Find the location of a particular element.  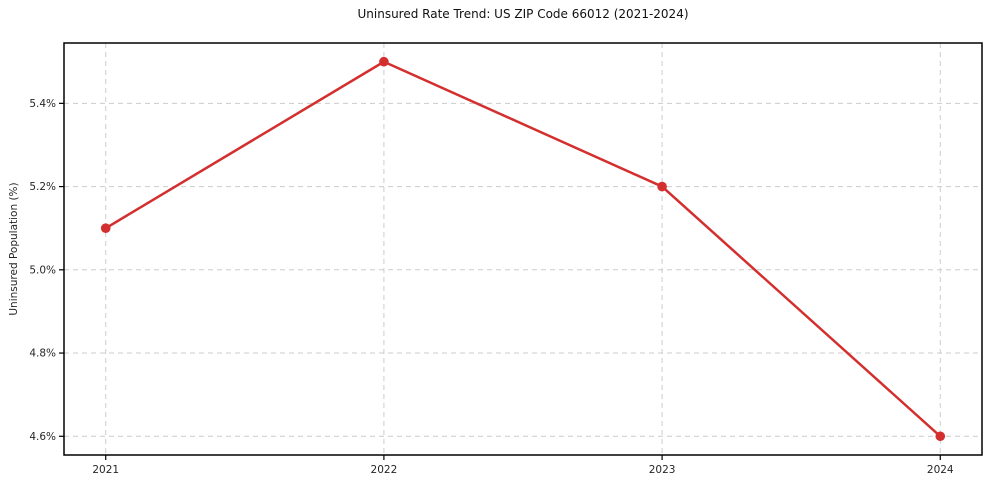

data-point-2022 is located at coordinates (384, 61).